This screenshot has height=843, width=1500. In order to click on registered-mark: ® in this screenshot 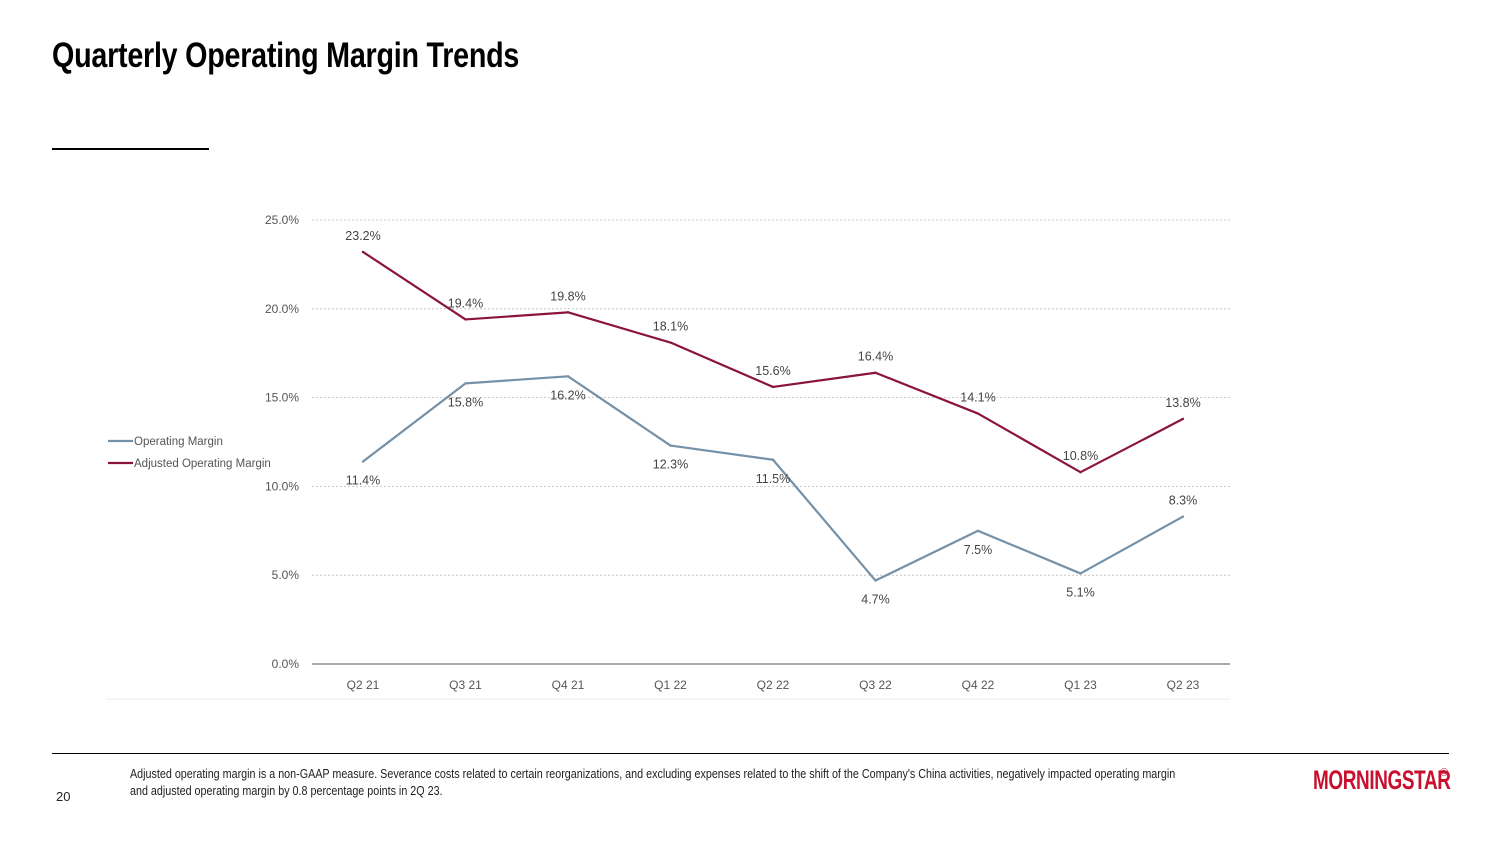, I will do `click(1444, 773)`.